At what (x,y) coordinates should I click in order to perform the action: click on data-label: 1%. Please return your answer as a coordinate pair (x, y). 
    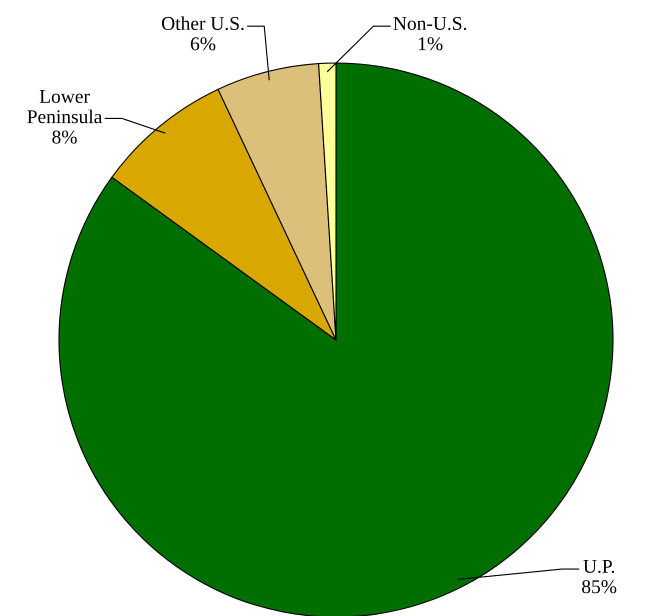
    Looking at the image, I should click on (430, 43).